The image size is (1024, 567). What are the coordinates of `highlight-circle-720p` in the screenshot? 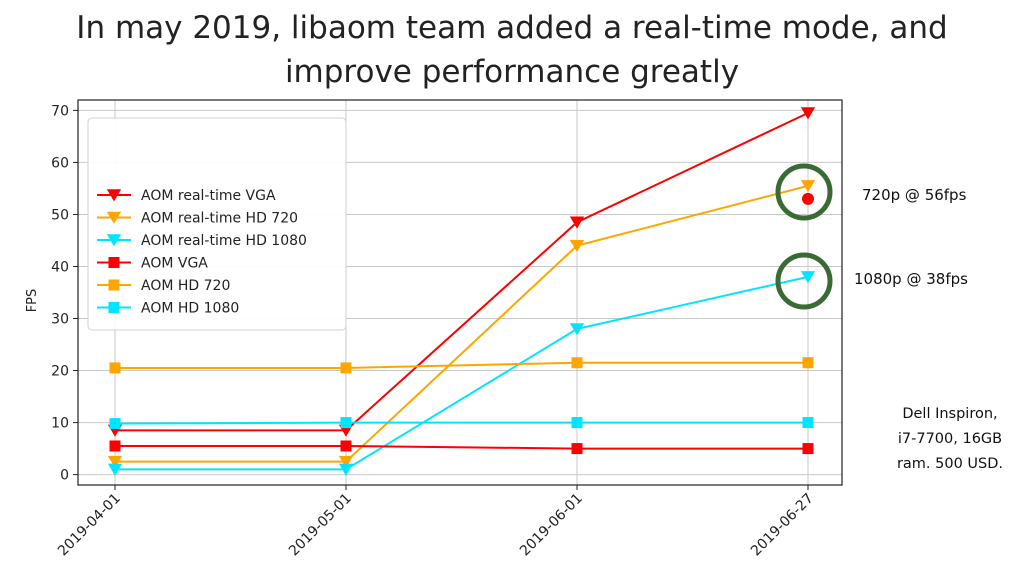 It's located at (804, 192).